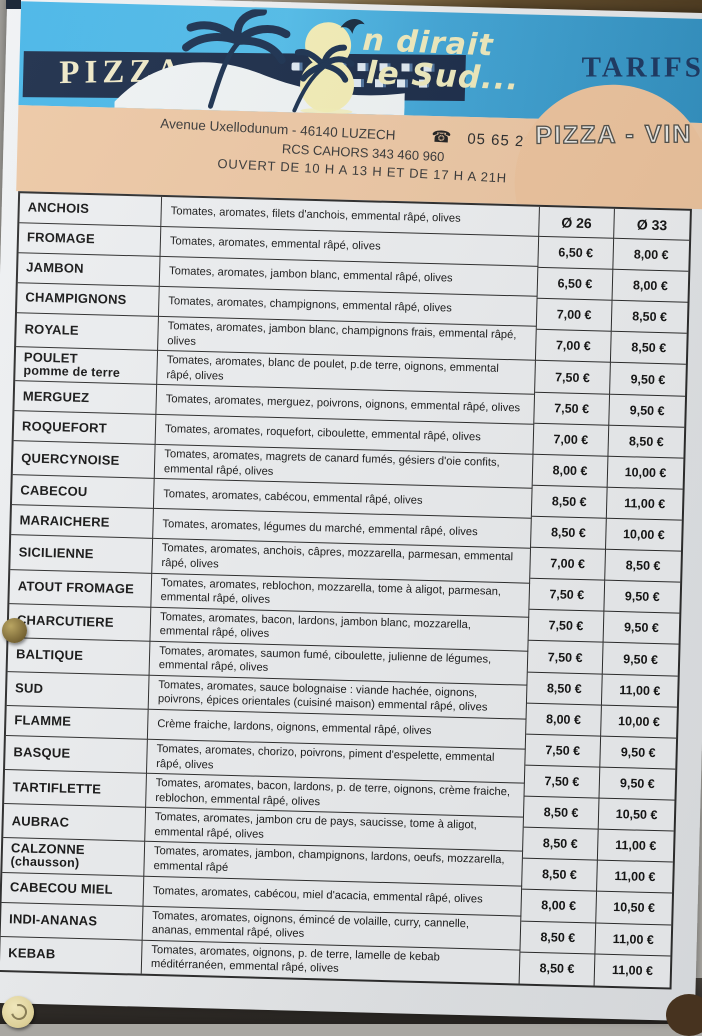 The image size is (702, 1036). What do you see at coordinates (53, 920) in the screenshot?
I see `pizza-name-label: INDI-ANANAS` at bounding box center [53, 920].